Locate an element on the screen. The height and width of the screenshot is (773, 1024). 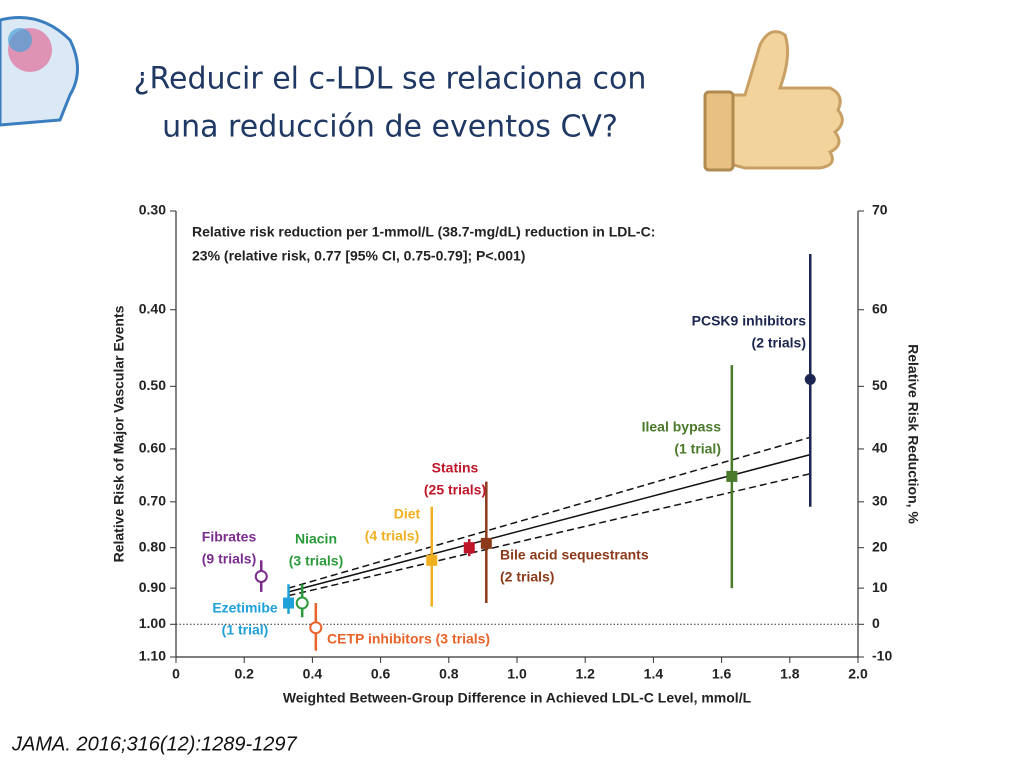
x-tick-label: 1.2 is located at coordinates (585, 674).